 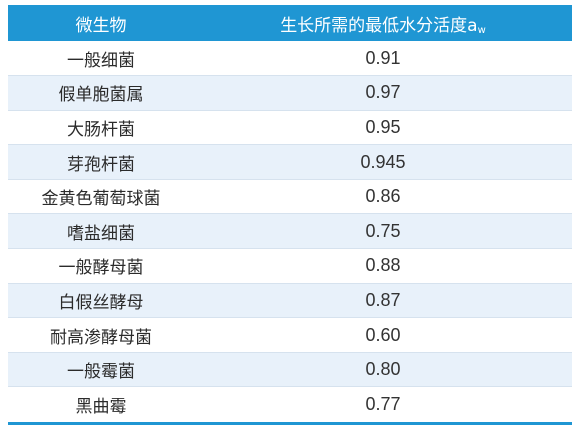 I want to click on header-microorganism: 微生物, so click(x=101, y=25).